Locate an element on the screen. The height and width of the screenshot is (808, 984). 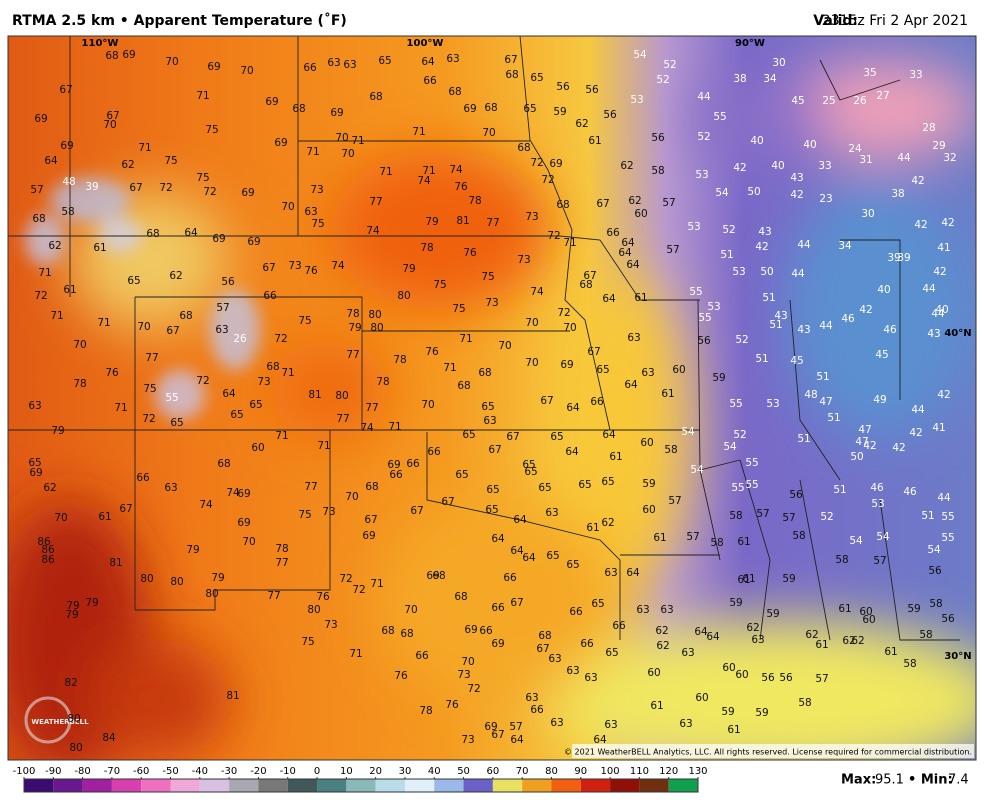
scale-tick-label: -20 is located at coordinates (258, 771).